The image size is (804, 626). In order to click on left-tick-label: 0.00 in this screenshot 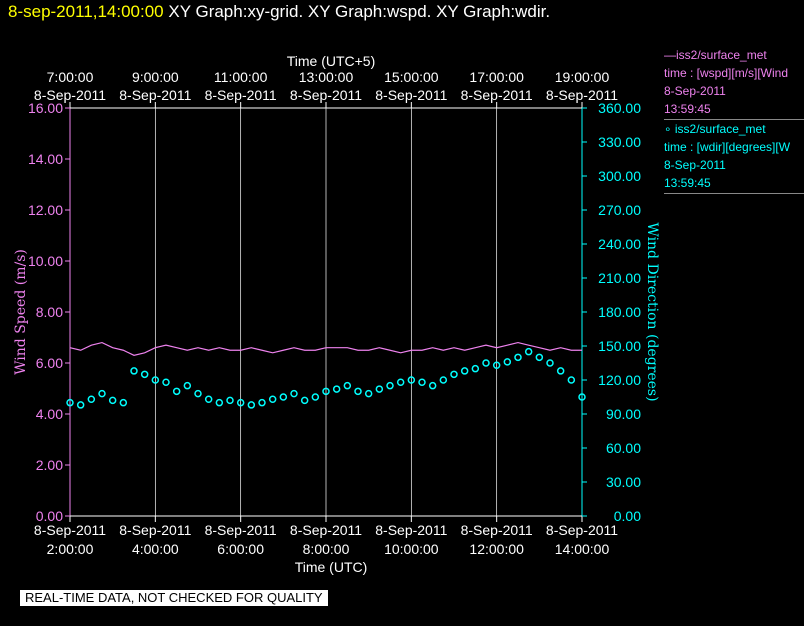, I will do `click(49, 516)`.